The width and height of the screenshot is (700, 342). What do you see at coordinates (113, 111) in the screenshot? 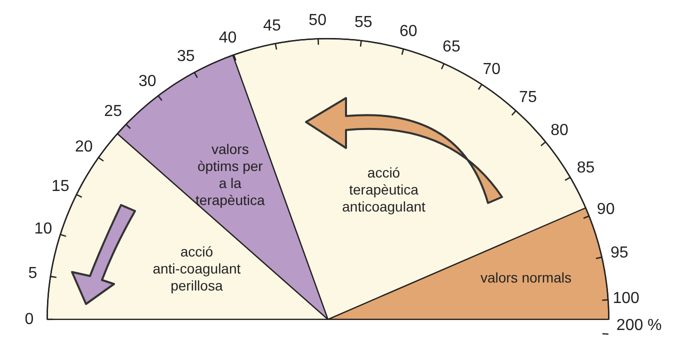
I see `text: 25` at bounding box center [113, 111].